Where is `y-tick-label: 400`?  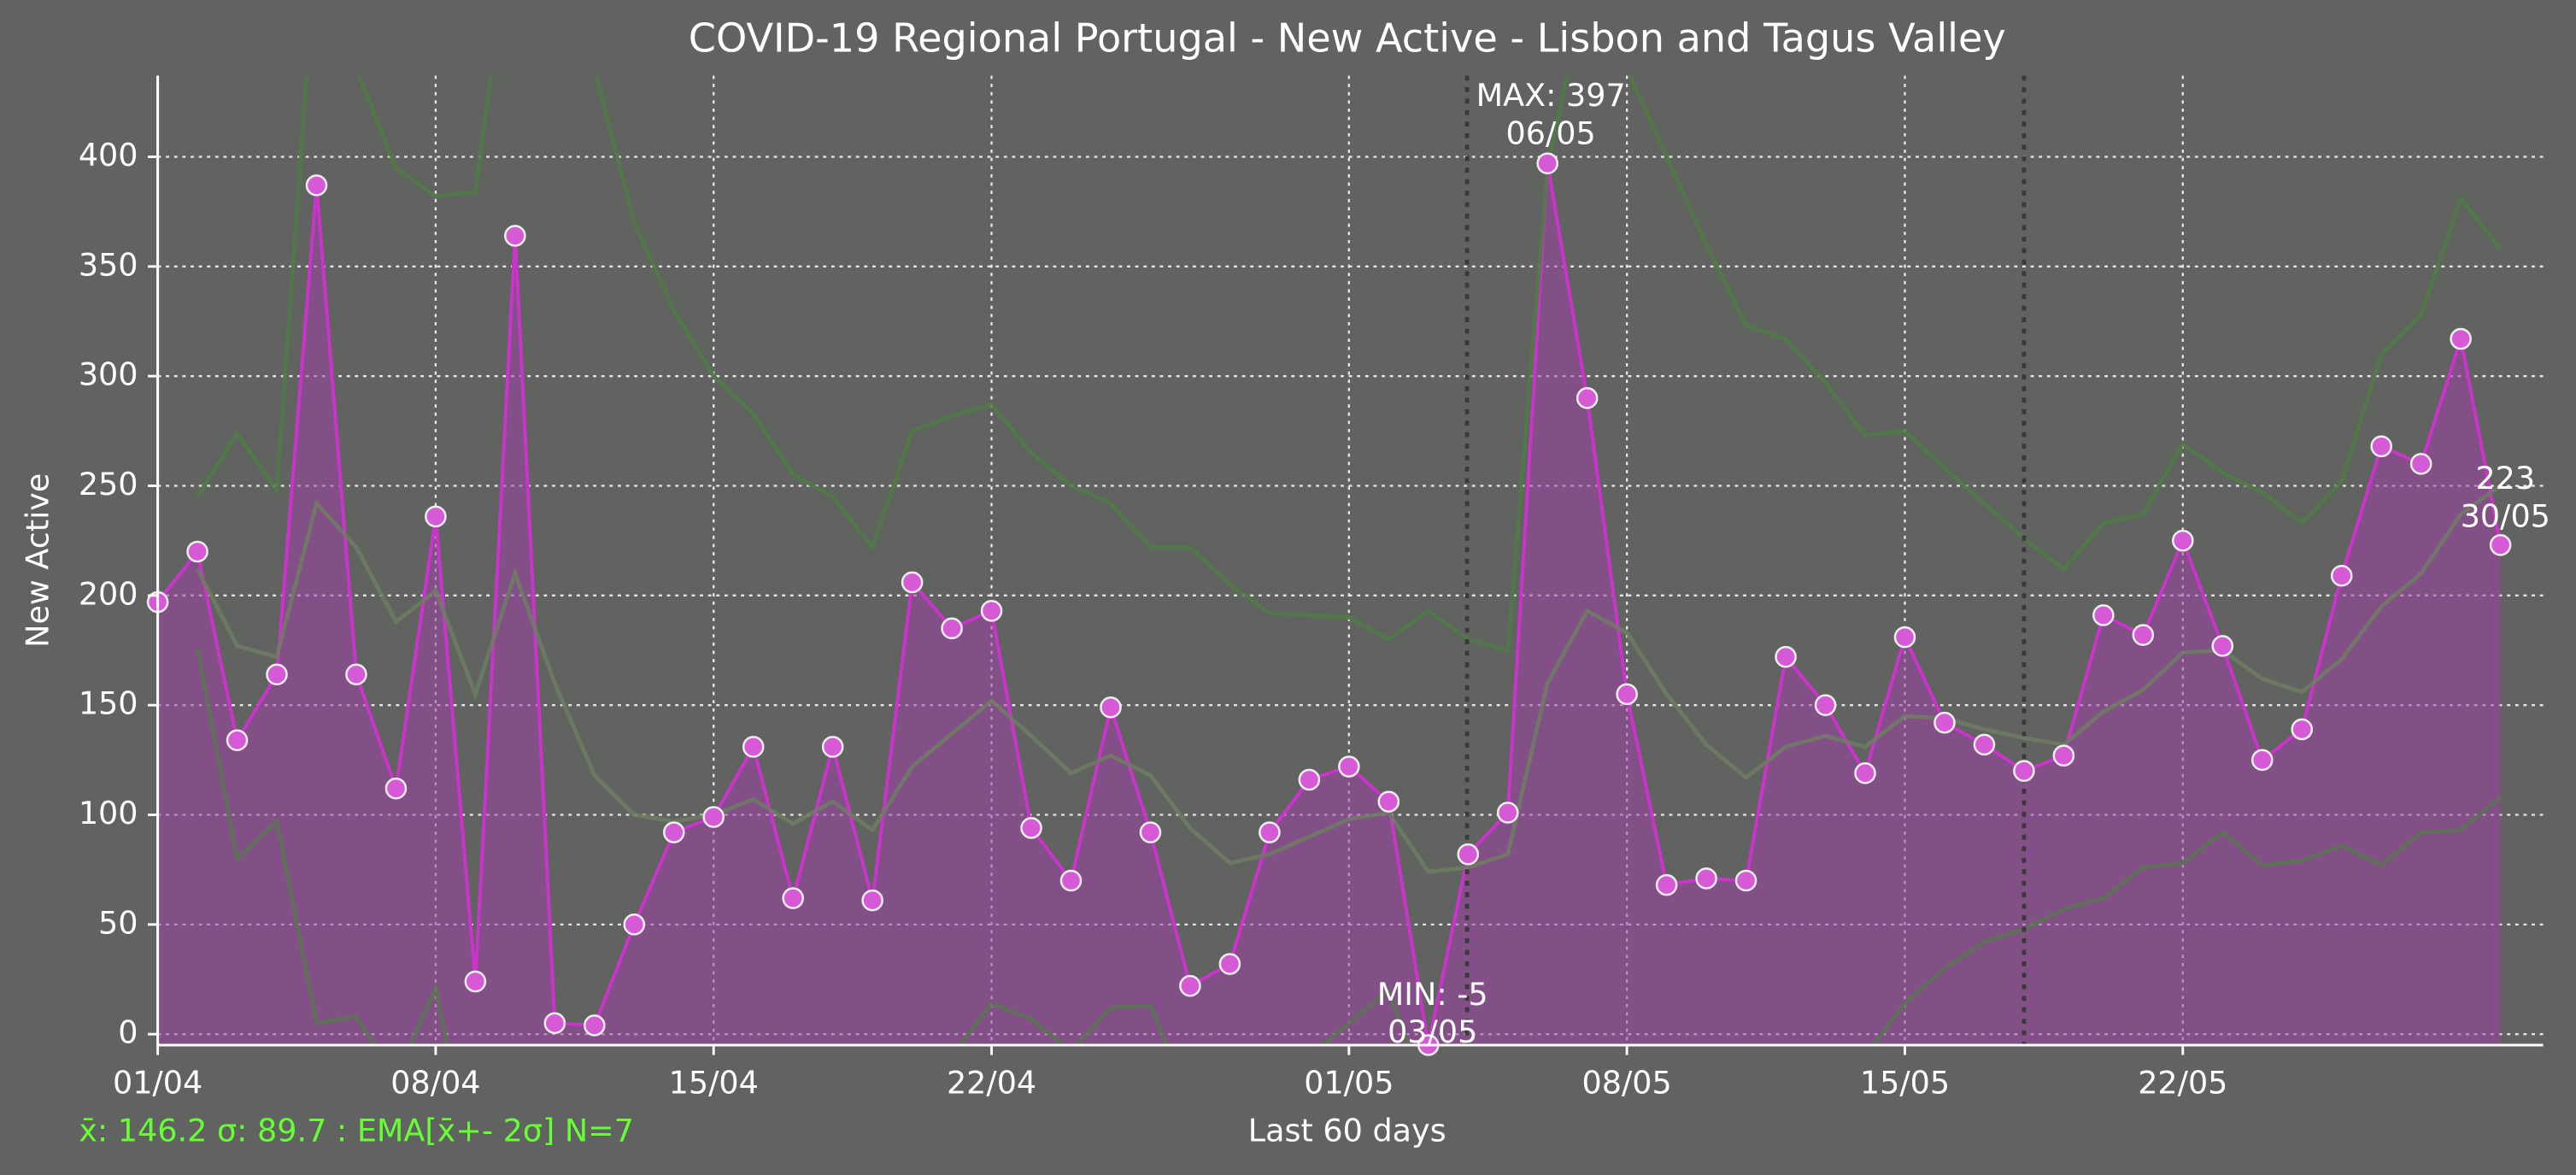
y-tick-label: 400 is located at coordinates (108, 155).